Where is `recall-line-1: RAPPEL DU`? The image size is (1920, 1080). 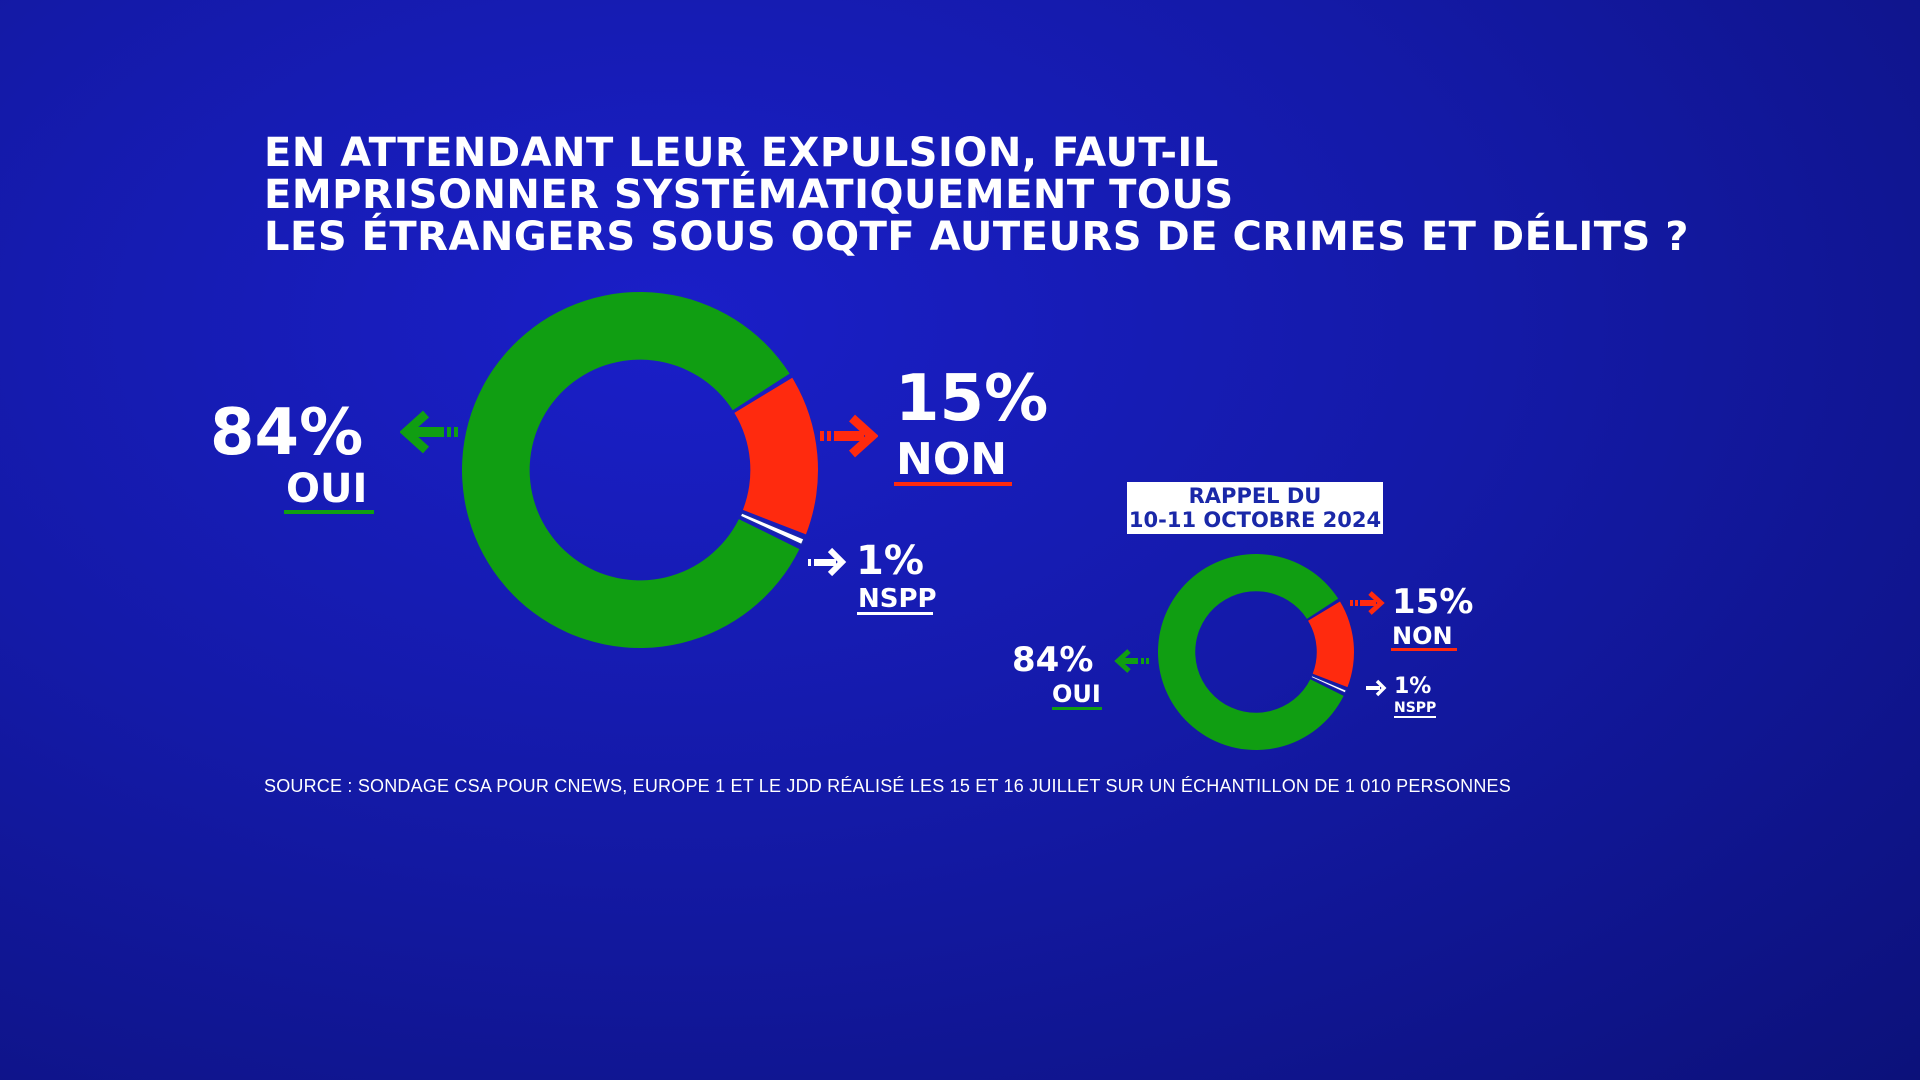 recall-line-1: RAPPEL DU is located at coordinates (1255, 496).